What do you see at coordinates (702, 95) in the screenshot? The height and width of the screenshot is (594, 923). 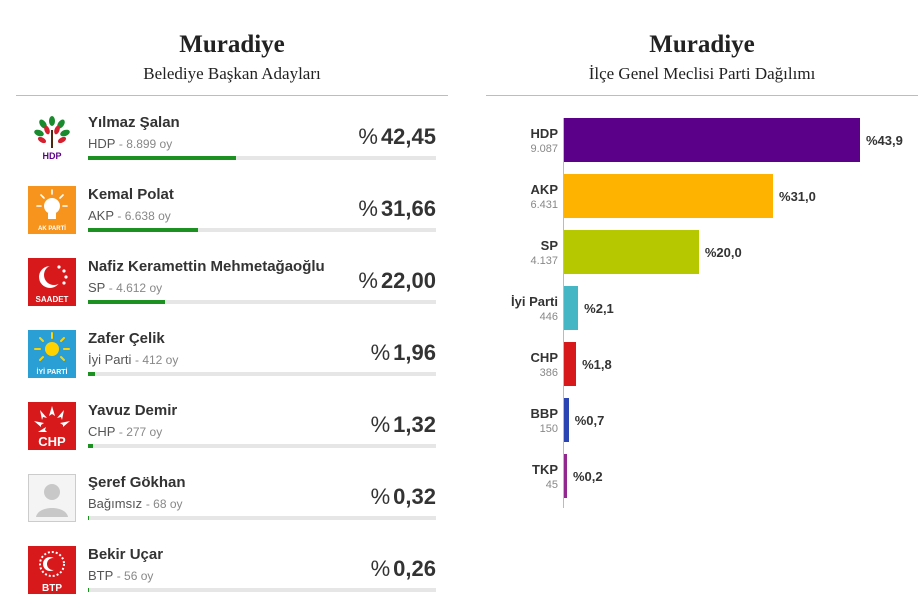 I see `right-divider` at bounding box center [702, 95].